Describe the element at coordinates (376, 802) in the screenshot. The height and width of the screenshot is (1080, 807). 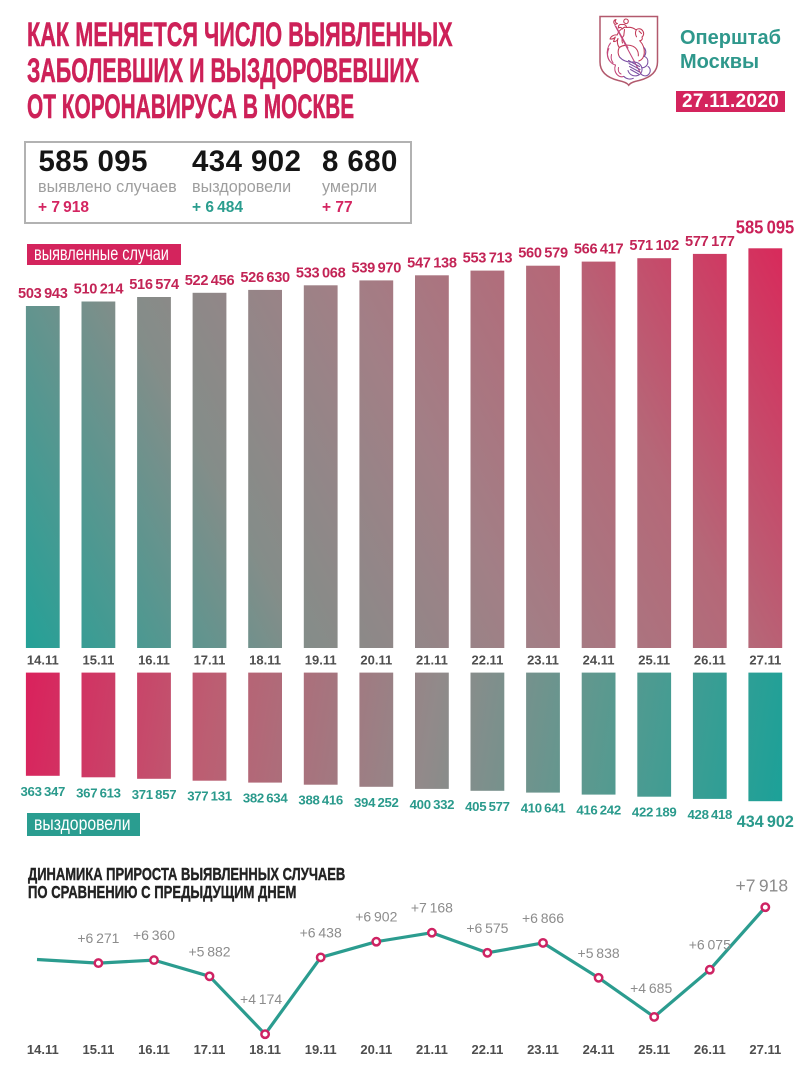
I see `svg-text: 394 252` at that location.